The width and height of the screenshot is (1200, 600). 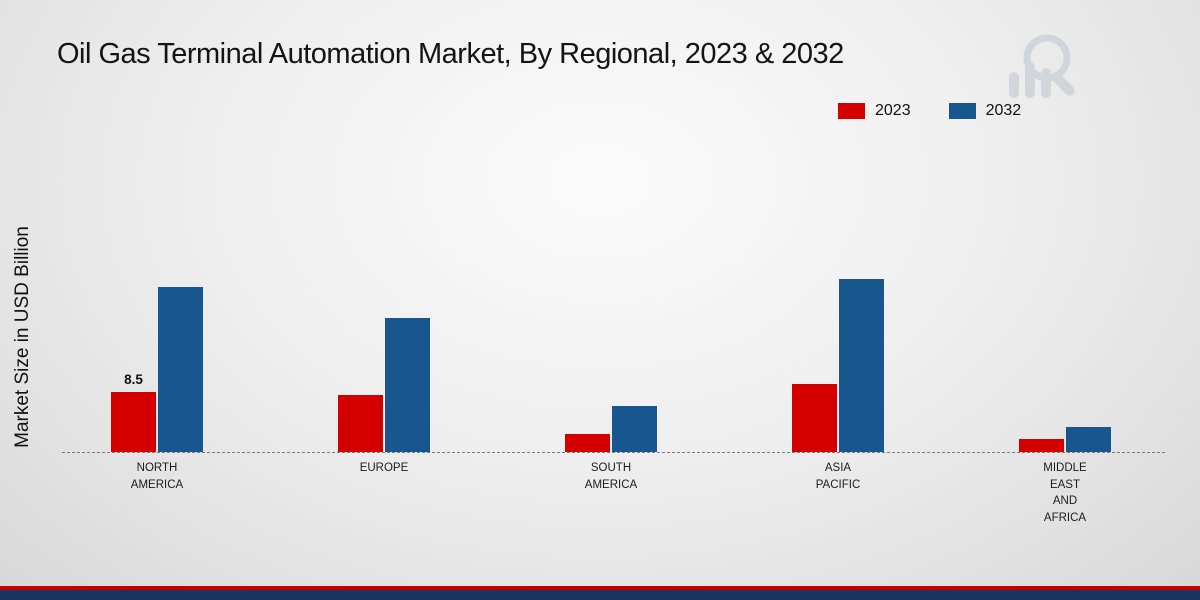 What do you see at coordinates (613, 452) in the screenshot?
I see `zero-baseline` at bounding box center [613, 452].